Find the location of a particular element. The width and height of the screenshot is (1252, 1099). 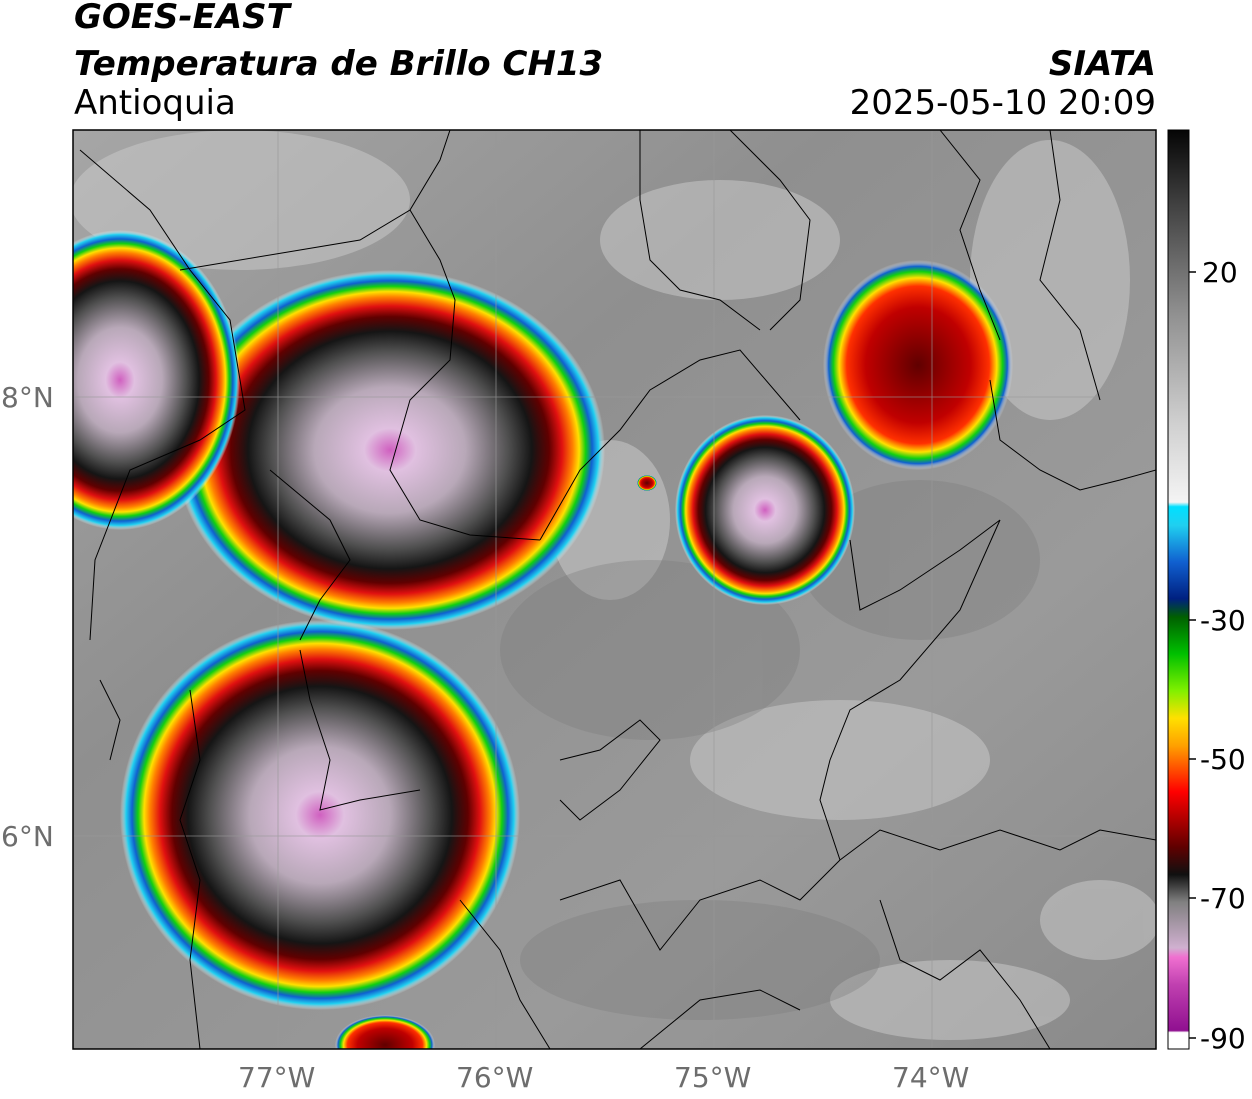

lat-tick-8n: 8°N is located at coordinates (27, 397).